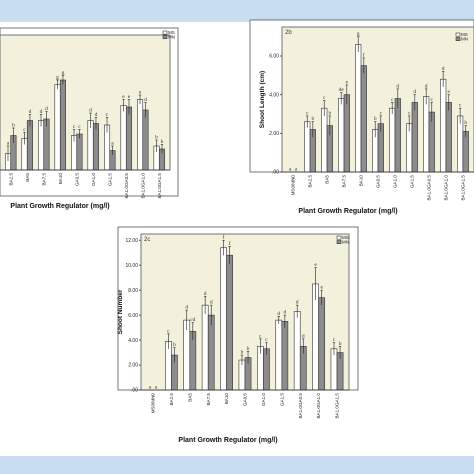 The height and width of the screenshot is (474, 474). I want to click on significance-letter: de, so click(342, 90).